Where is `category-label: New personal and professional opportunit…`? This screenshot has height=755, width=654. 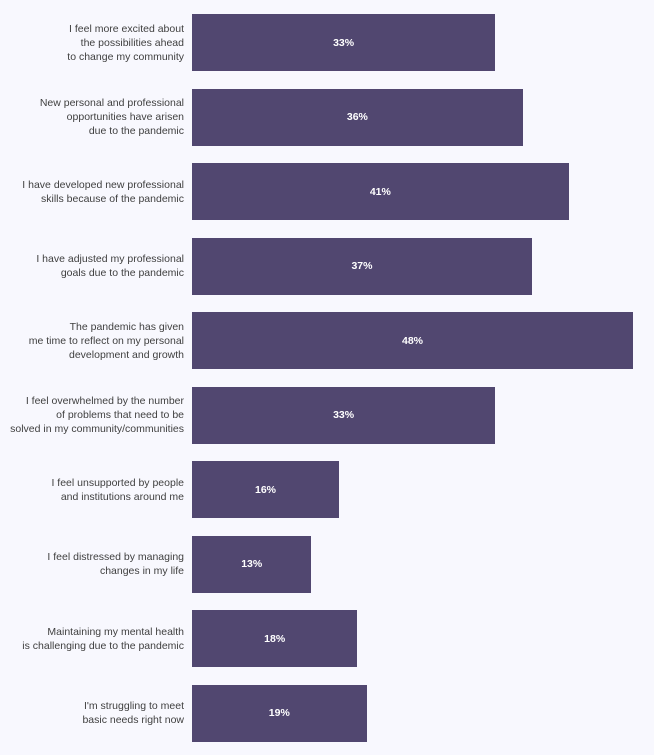
category-label: New personal and professional opportunit… is located at coordinates (111, 117).